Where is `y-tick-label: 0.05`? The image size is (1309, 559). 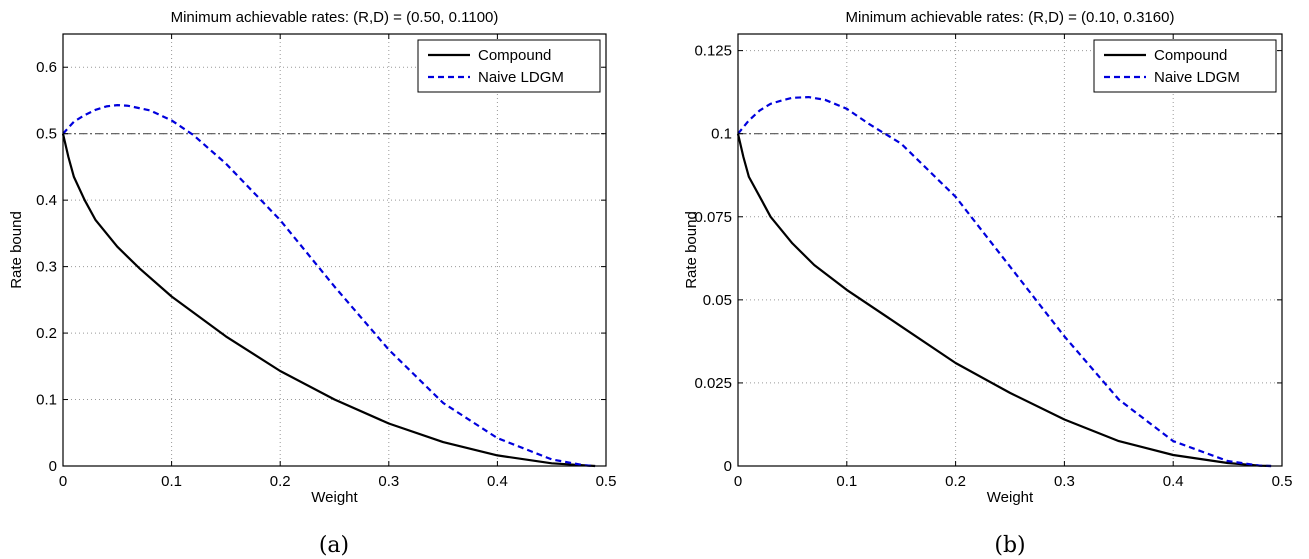 y-tick-label: 0.05 is located at coordinates (717, 300).